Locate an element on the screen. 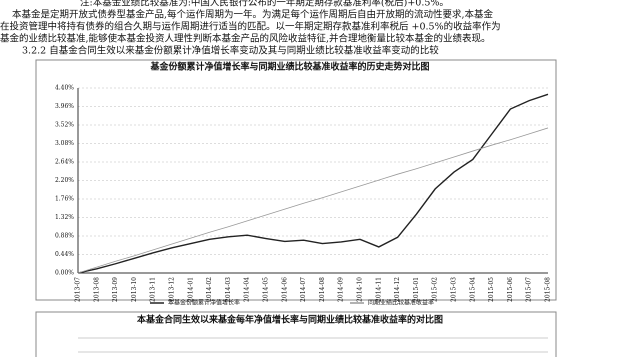 The width and height of the screenshot is (631, 357). y-tick-label: 3.08% is located at coordinates (64, 143).